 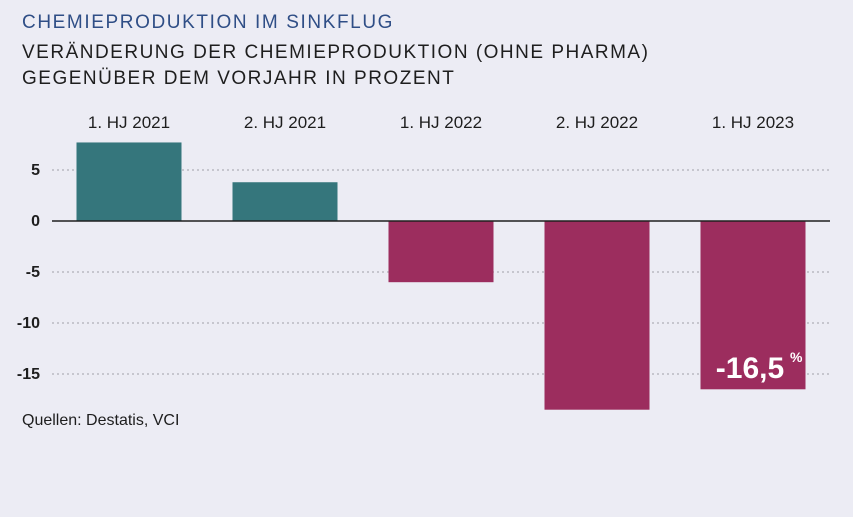 I want to click on value-annotation: -16,5, so click(x=750, y=368).